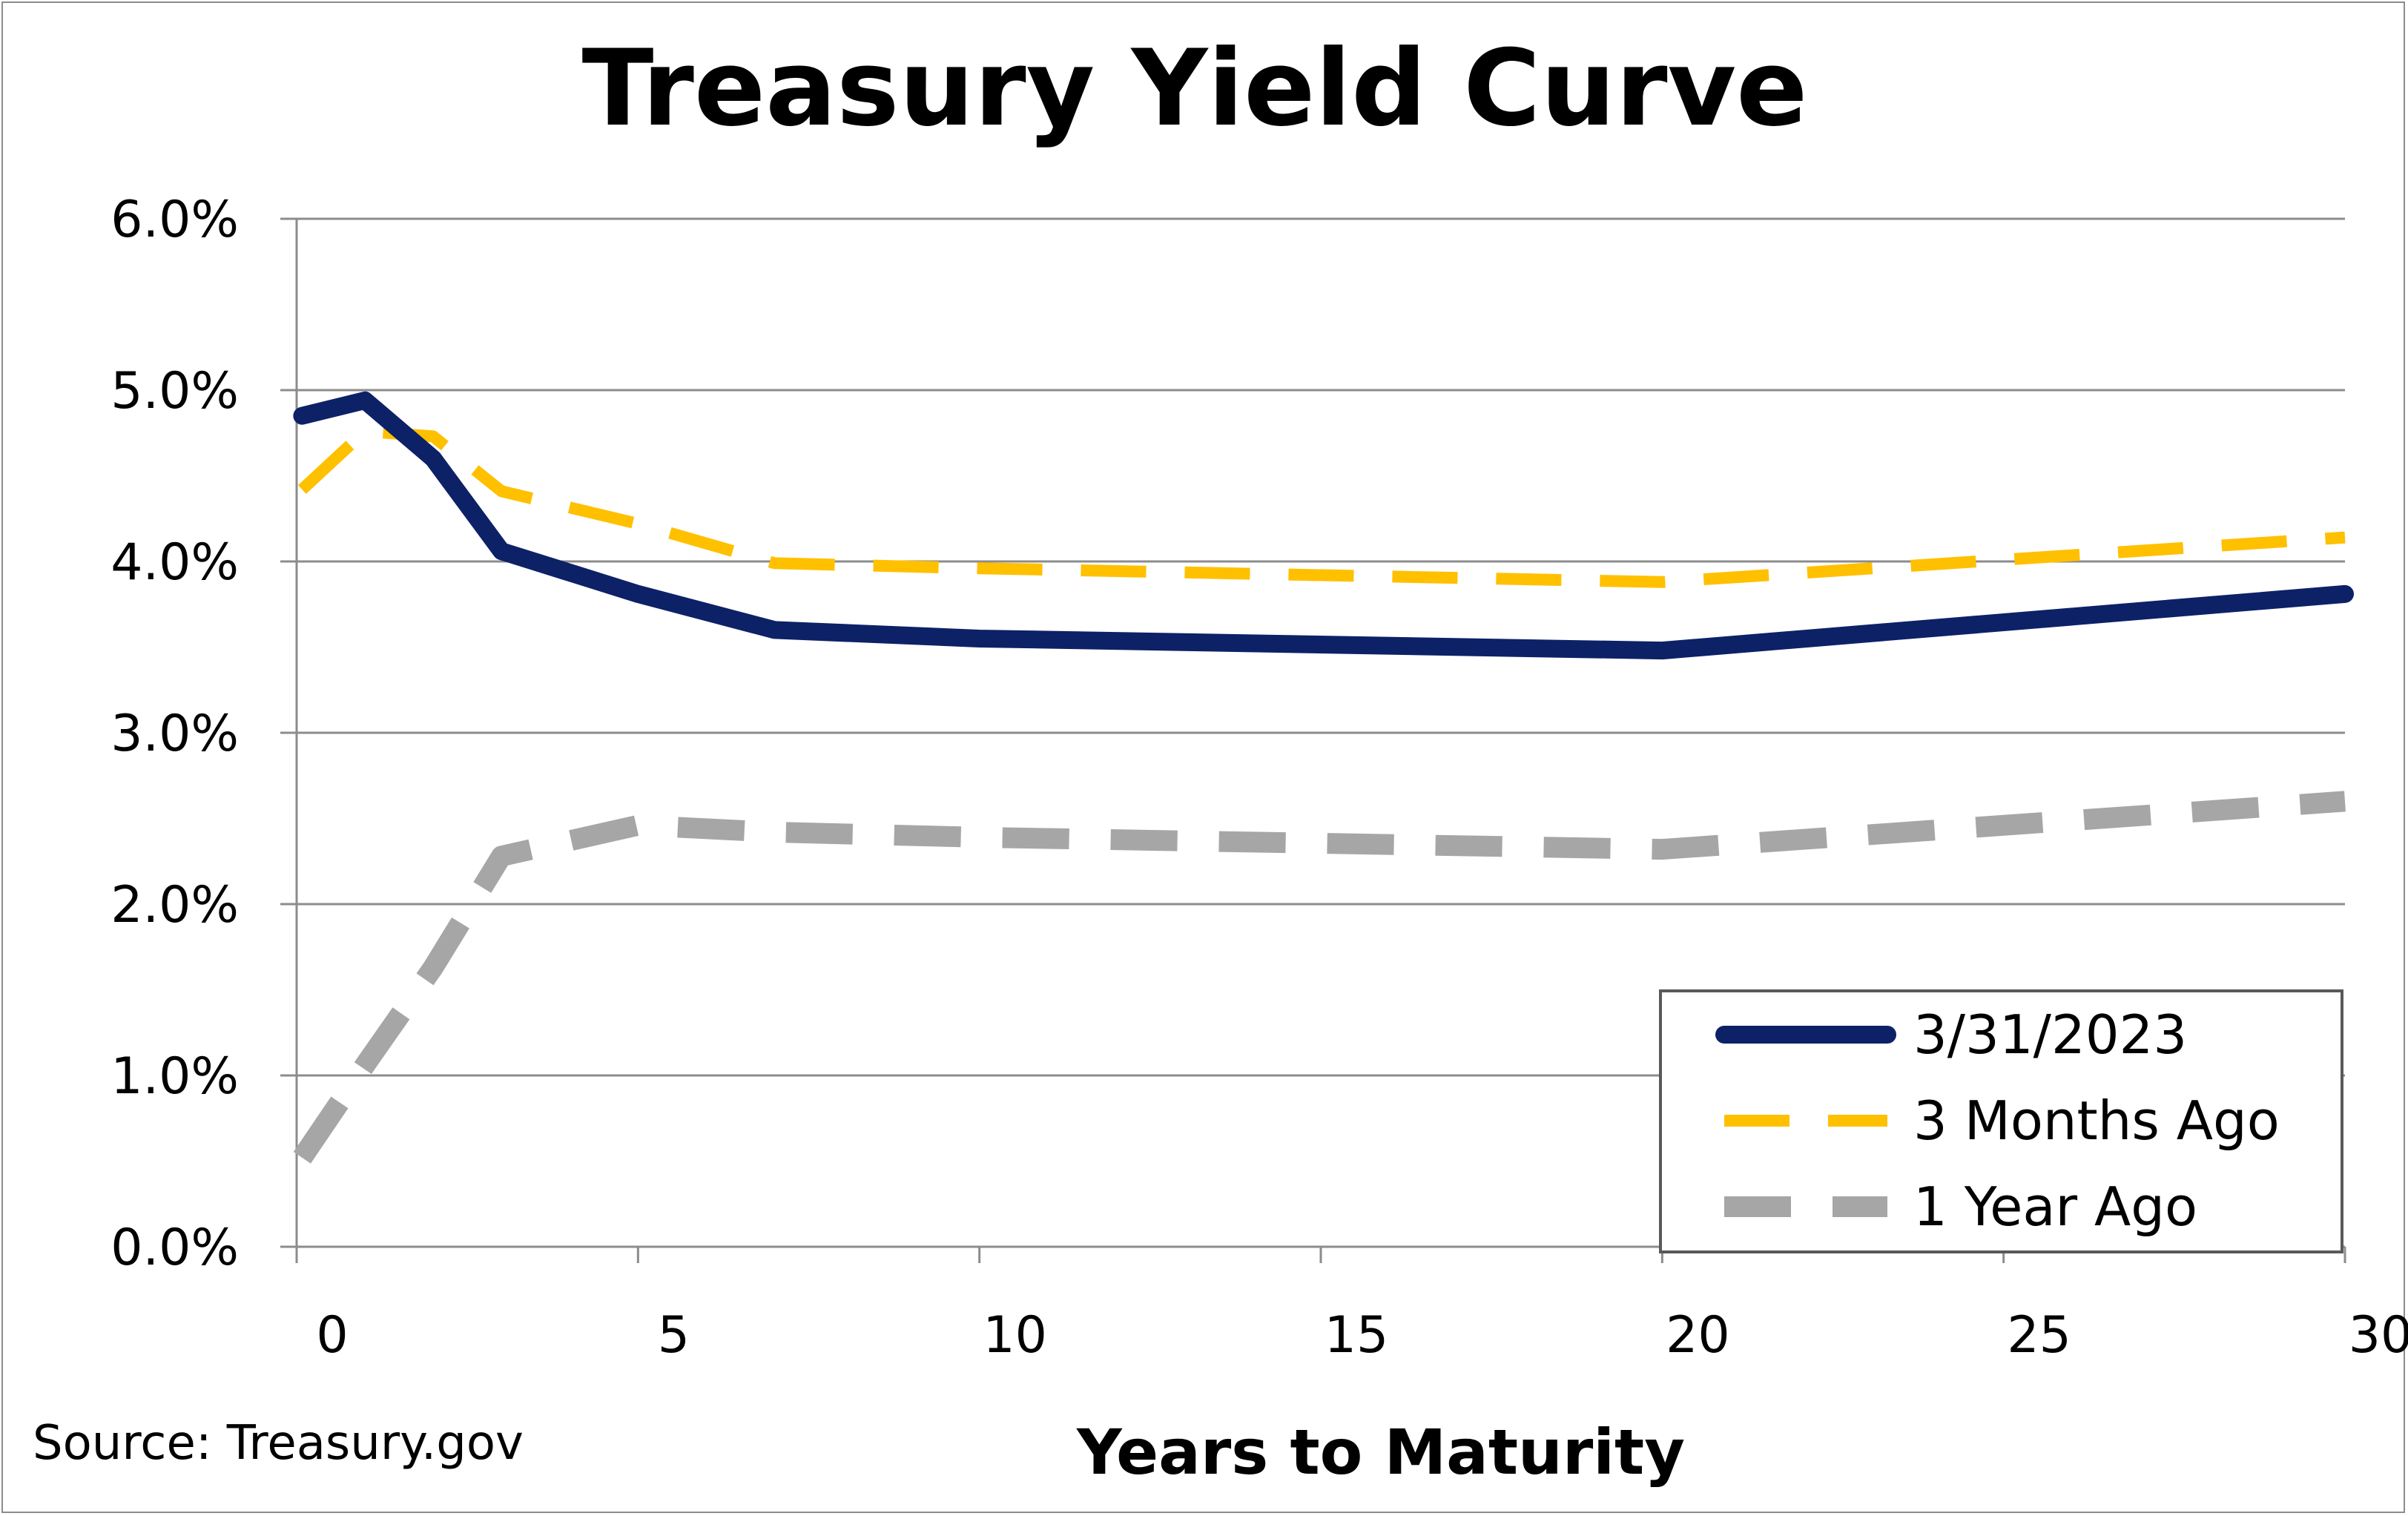  Describe the element at coordinates (2379, 1335) in the screenshot. I see `x-tick-label: 30` at that location.